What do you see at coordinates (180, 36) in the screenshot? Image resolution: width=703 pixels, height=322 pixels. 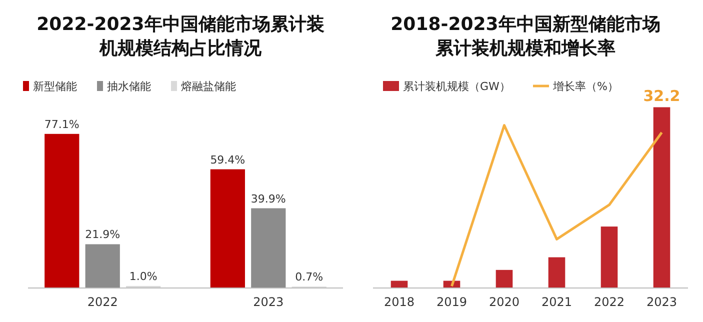 I see `chart-title: 2022-2023年中国储能市场累计装机规模结构占比情况` at bounding box center [180, 36].